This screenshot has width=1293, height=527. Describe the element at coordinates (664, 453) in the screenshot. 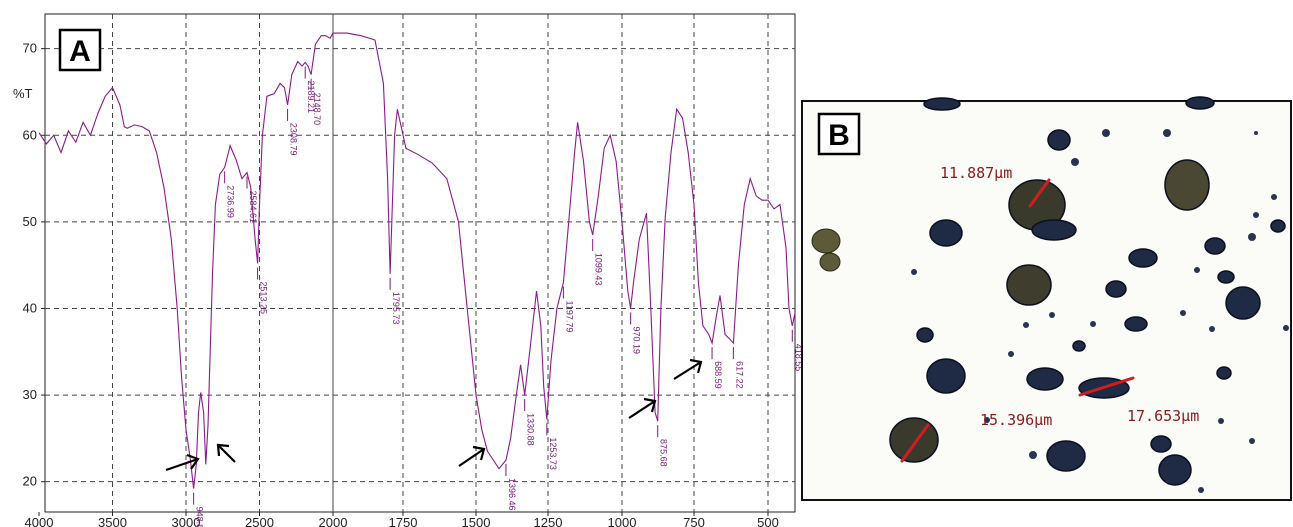

I see `peak-label: 875.68` at that location.